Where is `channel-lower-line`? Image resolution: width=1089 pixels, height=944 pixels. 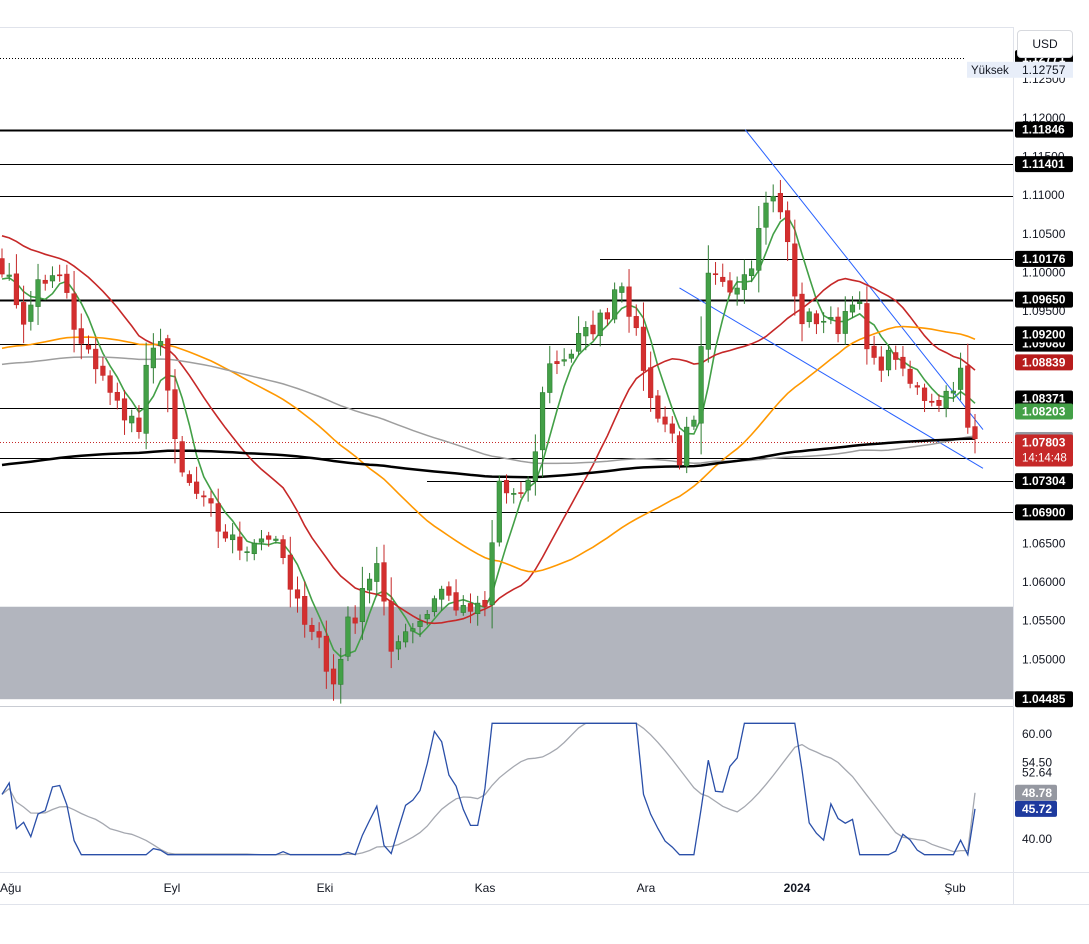 channel-lower-line is located at coordinates (831, 378).